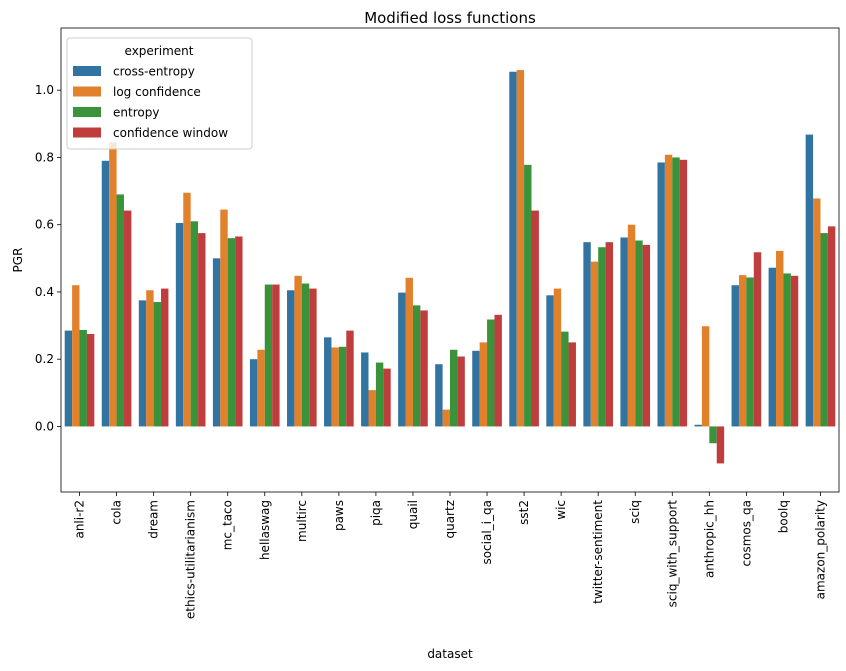  I want to click on bar-sst2-cross-entropy, so click(513, 249).